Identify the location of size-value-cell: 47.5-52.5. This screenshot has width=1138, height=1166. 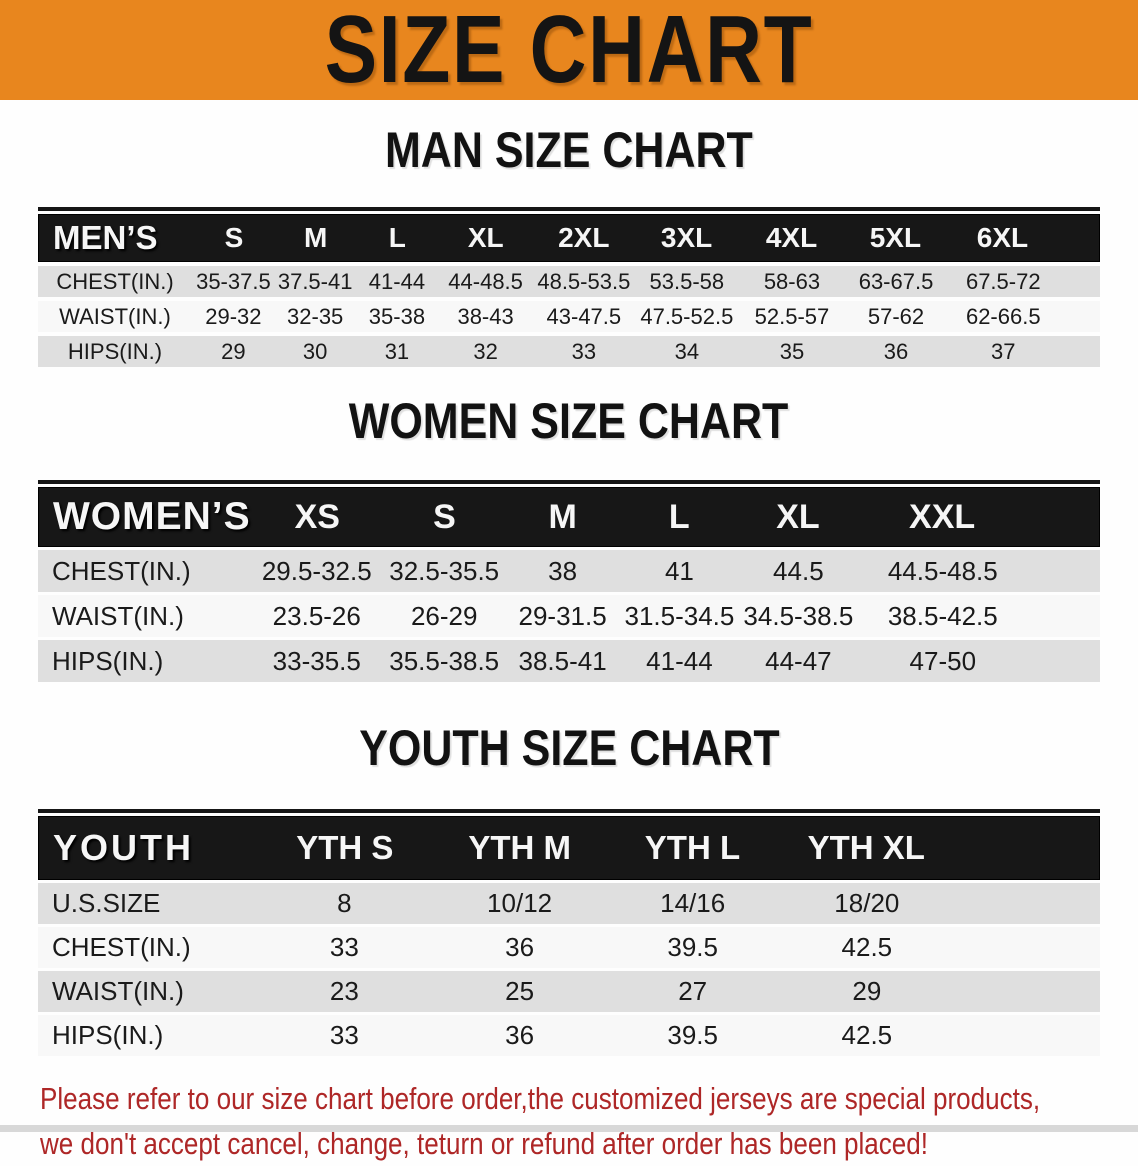
(687, 316).